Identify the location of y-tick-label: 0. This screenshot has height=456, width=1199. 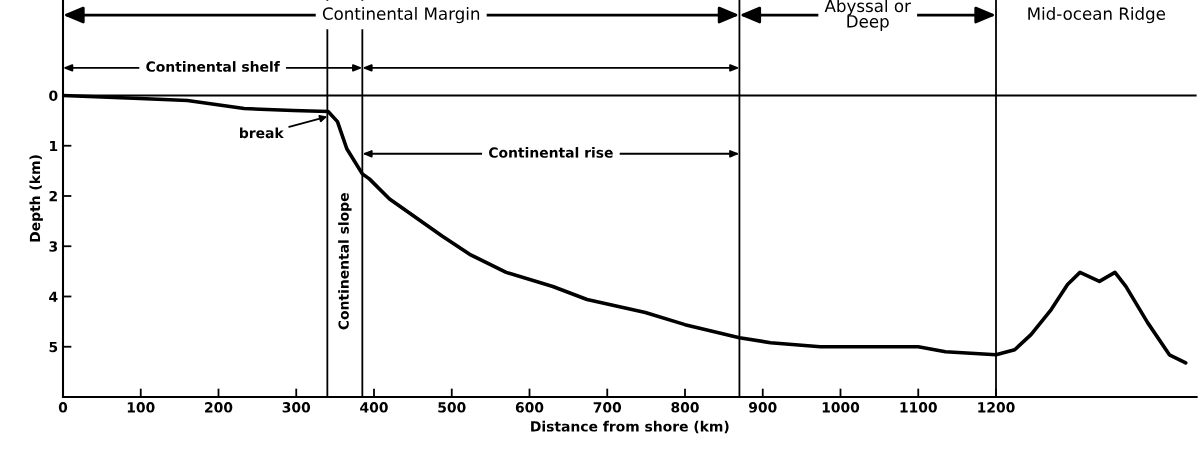
(53, 95).